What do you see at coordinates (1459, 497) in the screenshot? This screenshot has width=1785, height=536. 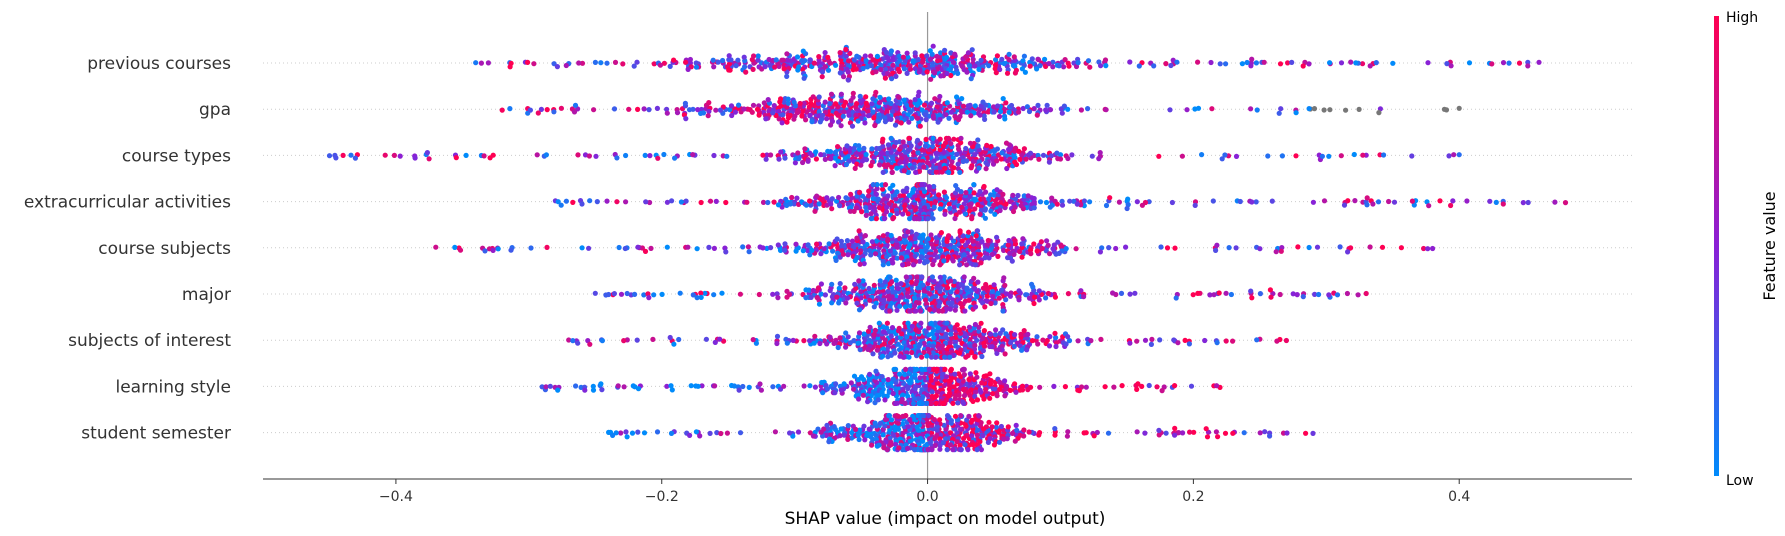 I see `x-tick-label: 0.4` at bounding box center [1459, 497].